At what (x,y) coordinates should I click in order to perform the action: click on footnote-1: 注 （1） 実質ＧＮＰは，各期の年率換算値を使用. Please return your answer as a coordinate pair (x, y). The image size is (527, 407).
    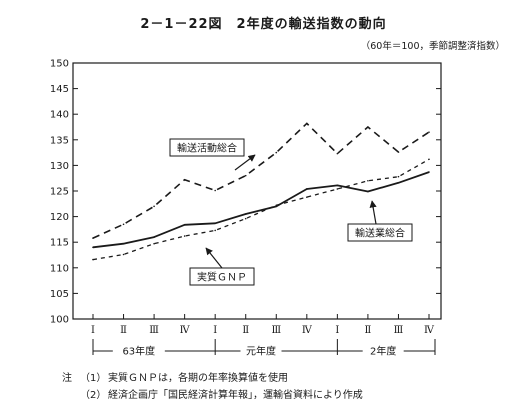
    Looking at the image, I should click on (212, 378).